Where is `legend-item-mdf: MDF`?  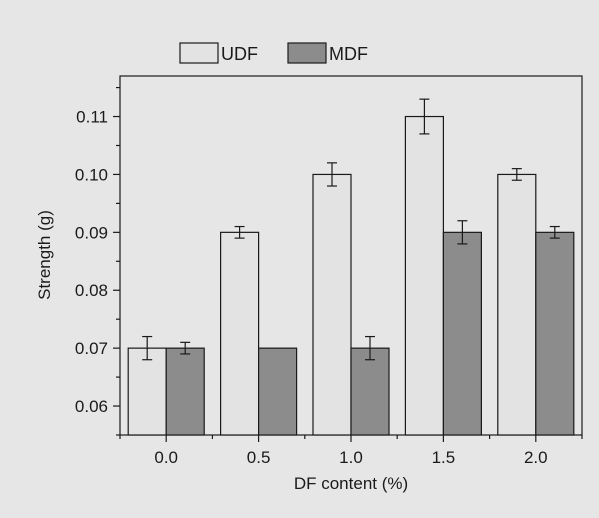 legend-item-mdf: MDF is located at coordinates (327, 53).